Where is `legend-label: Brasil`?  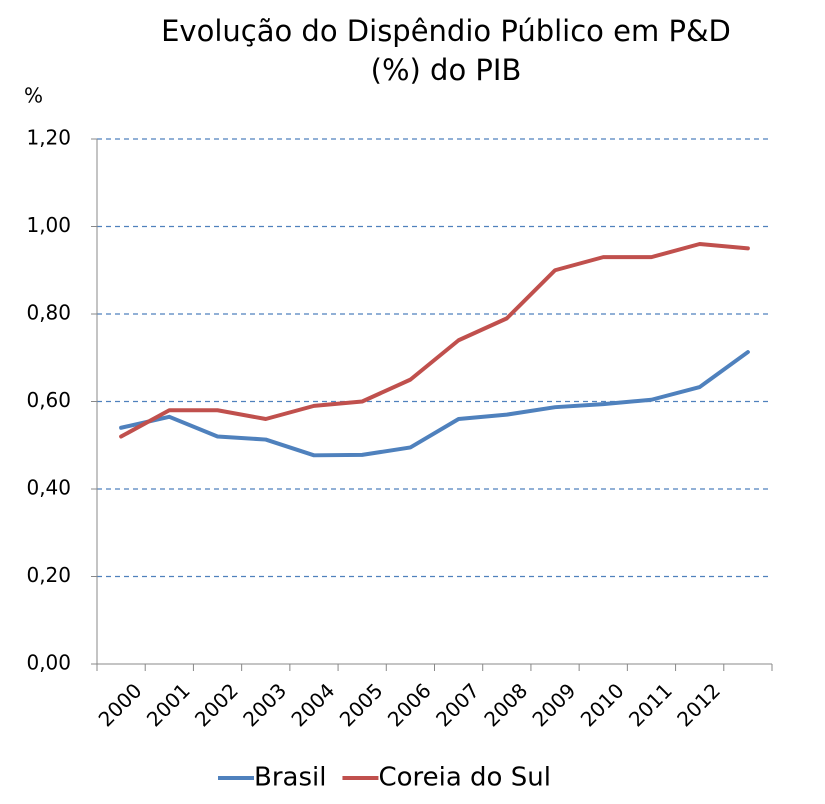 legend-label: Brasil is located at coordinates (290, 778).